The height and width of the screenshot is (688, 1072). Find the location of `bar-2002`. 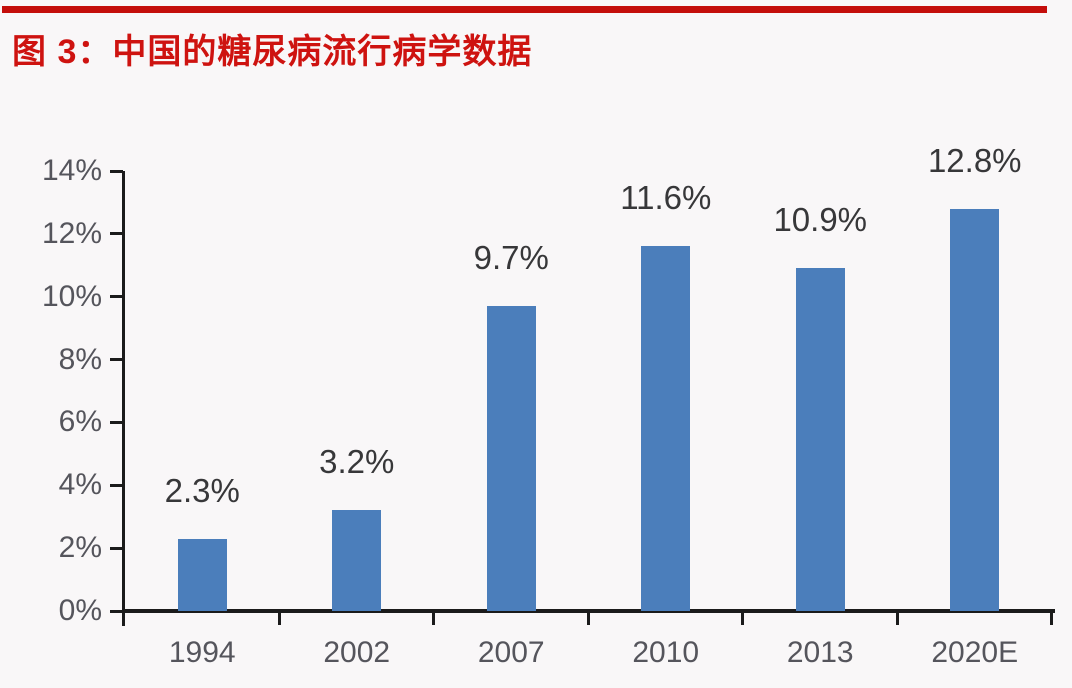

bar-2002 is located at coordinates (357, 560).